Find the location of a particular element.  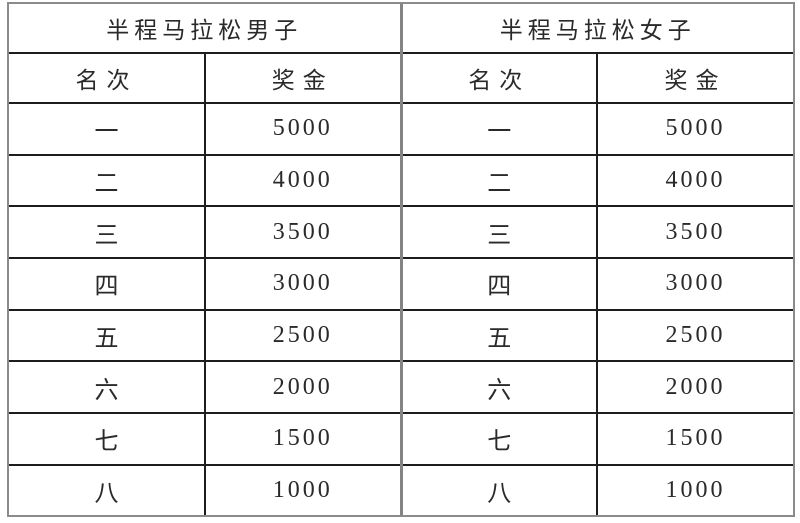

table-row: 七 1500 七 1500 is located at coordinates (401, 439).